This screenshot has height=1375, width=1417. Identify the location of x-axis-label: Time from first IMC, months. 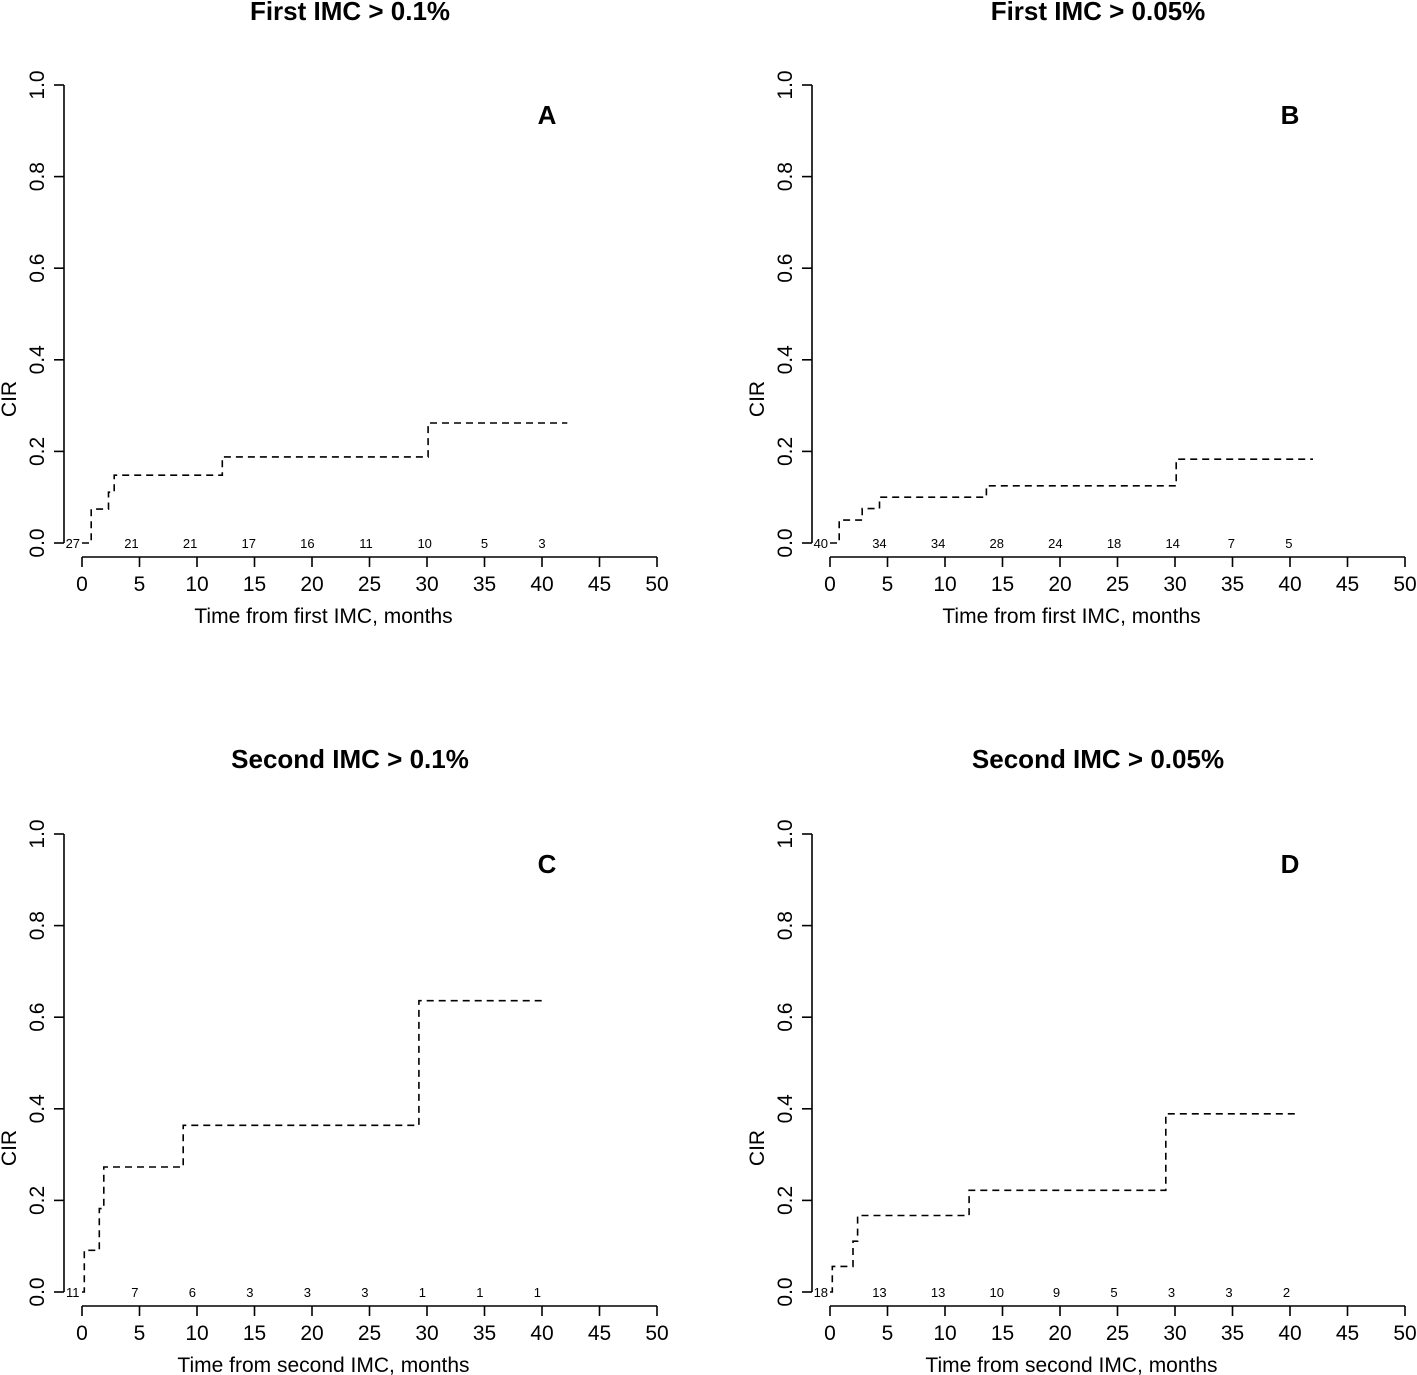
(323, 616).